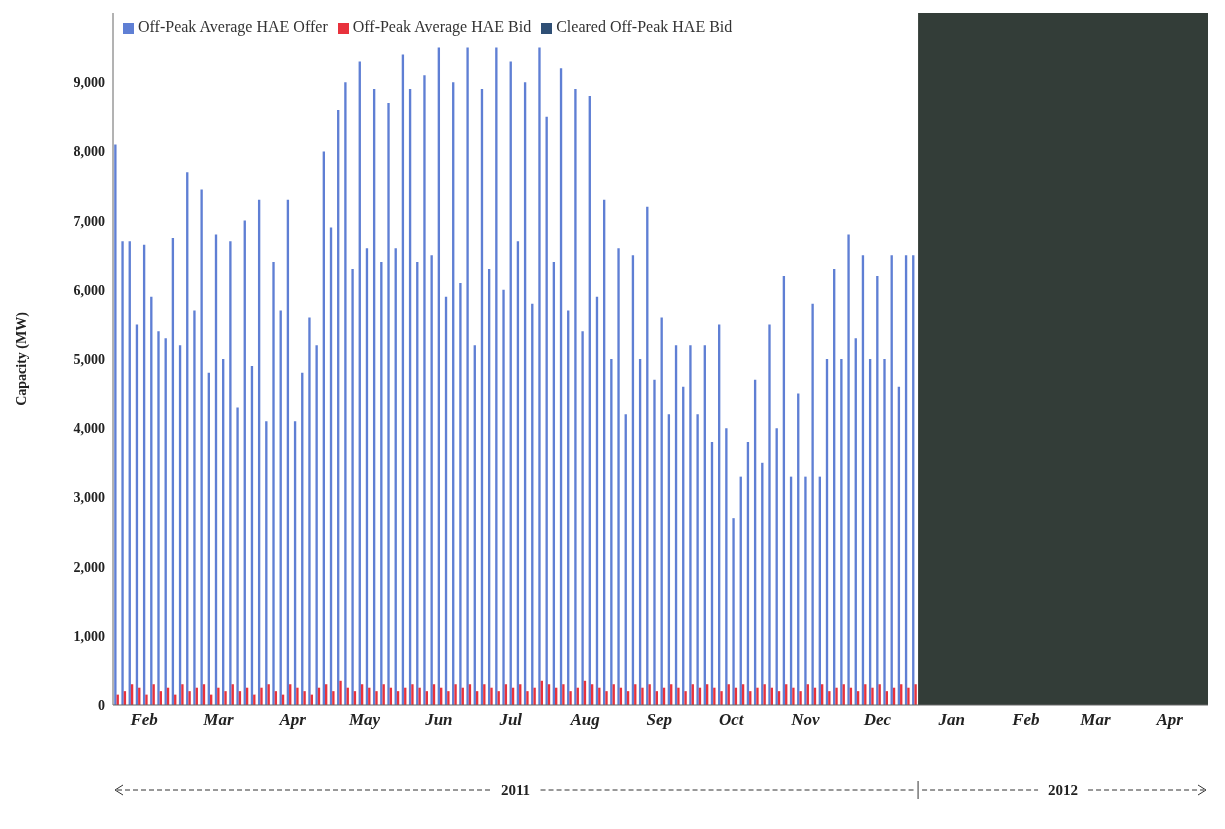  I want to click on x-tick-label: Dec, so click(877, 720).